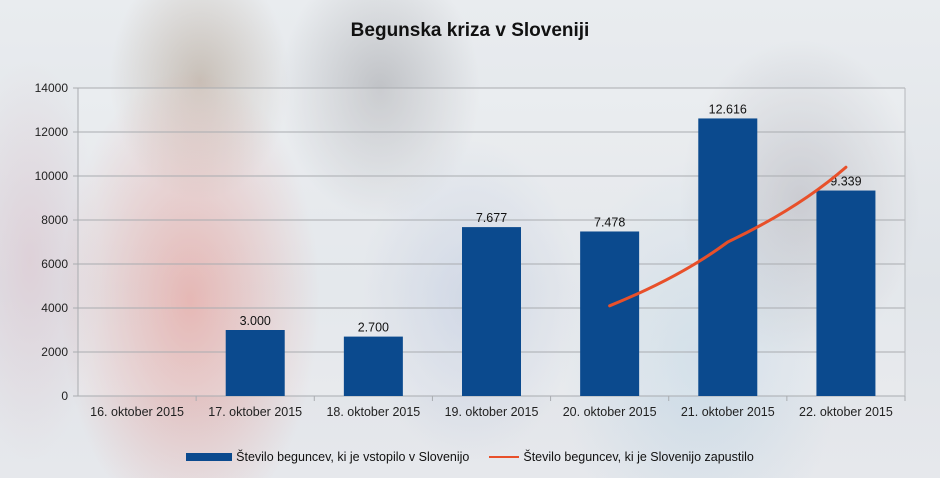 Image resolution: width=940 pixels, height=478 pixels. Describe the element at coordinates (845, 182) in the screenshot. I see `bar-value-label: 9.339` at that location.